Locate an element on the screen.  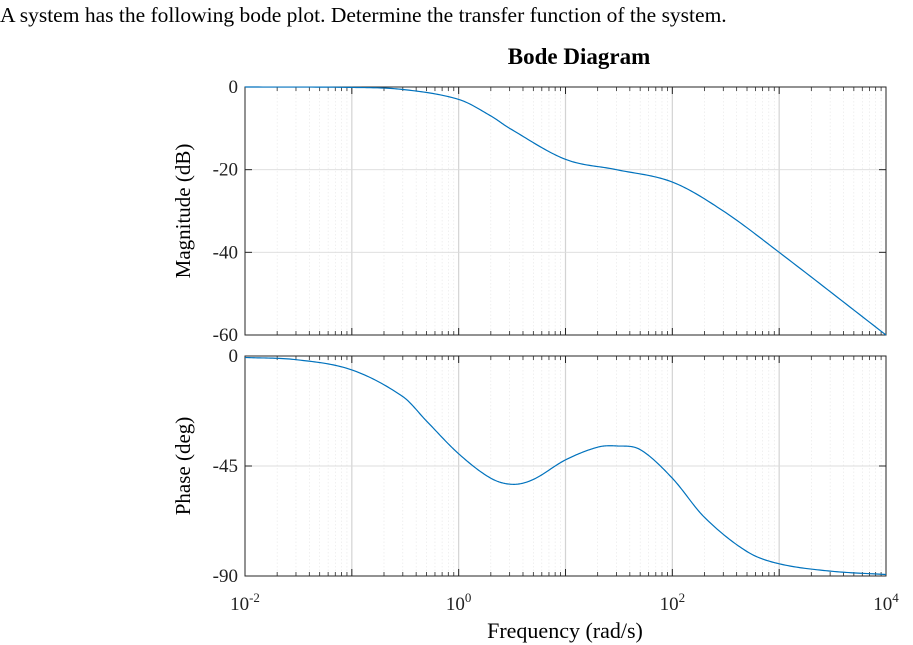
y-tick-label: -90 is located at coordinates (225, 576).